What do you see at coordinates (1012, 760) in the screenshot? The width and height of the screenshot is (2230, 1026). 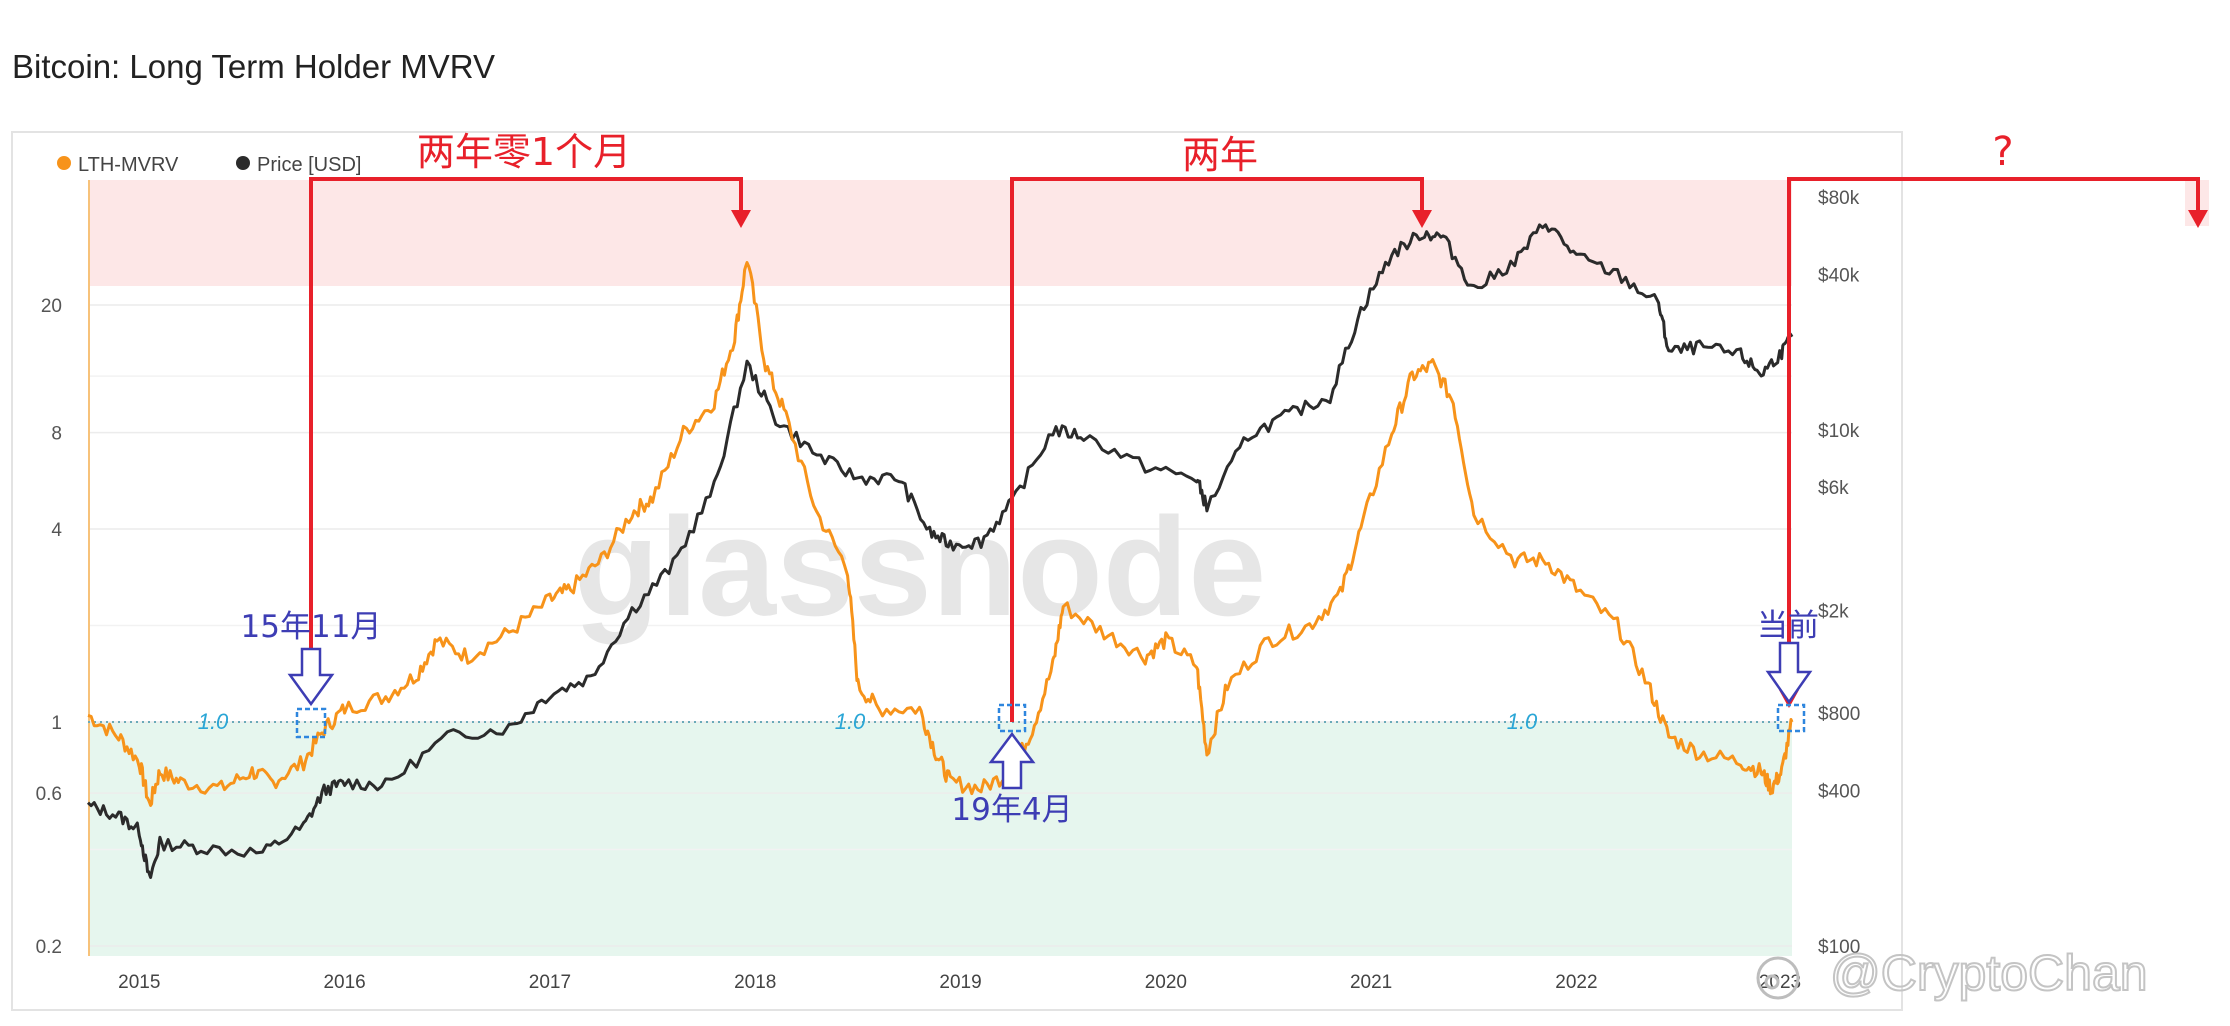 I see `marker-arrow-2019` at bounding box center [1012, 760].